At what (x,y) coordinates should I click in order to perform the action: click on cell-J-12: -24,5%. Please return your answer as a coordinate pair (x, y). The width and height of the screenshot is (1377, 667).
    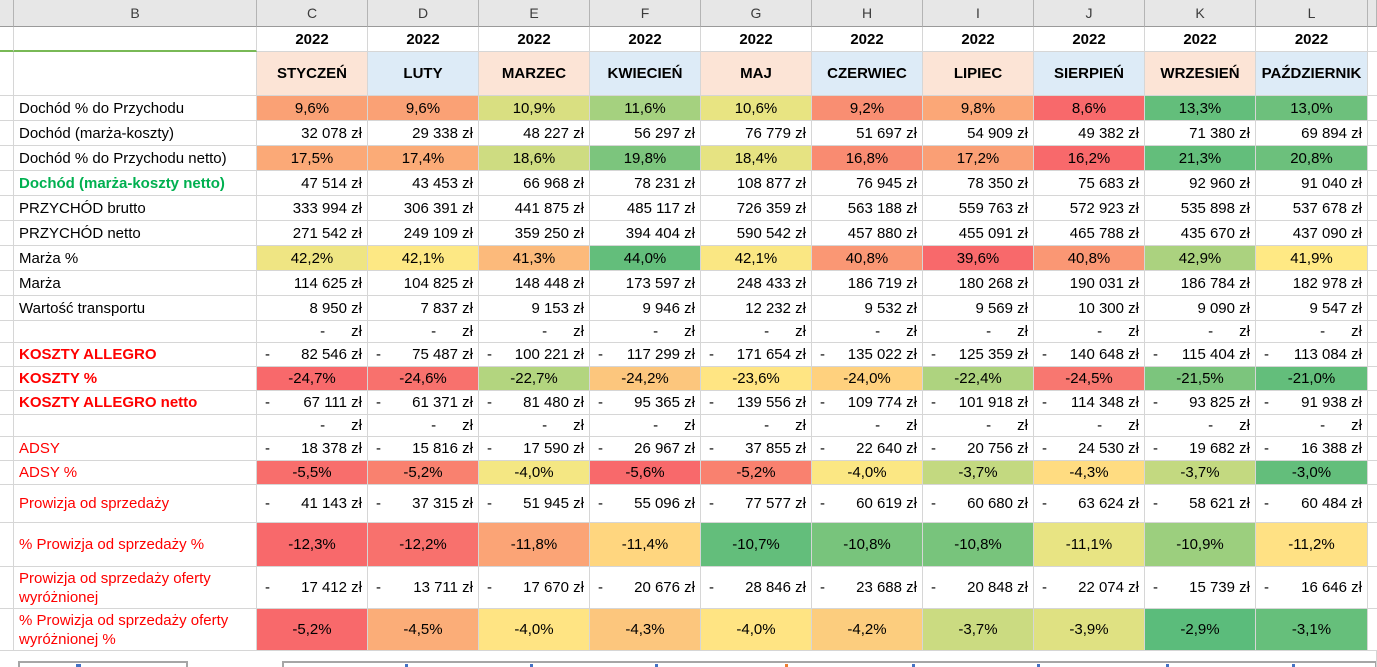
    Looking at the image, I should click on (1089, 379).